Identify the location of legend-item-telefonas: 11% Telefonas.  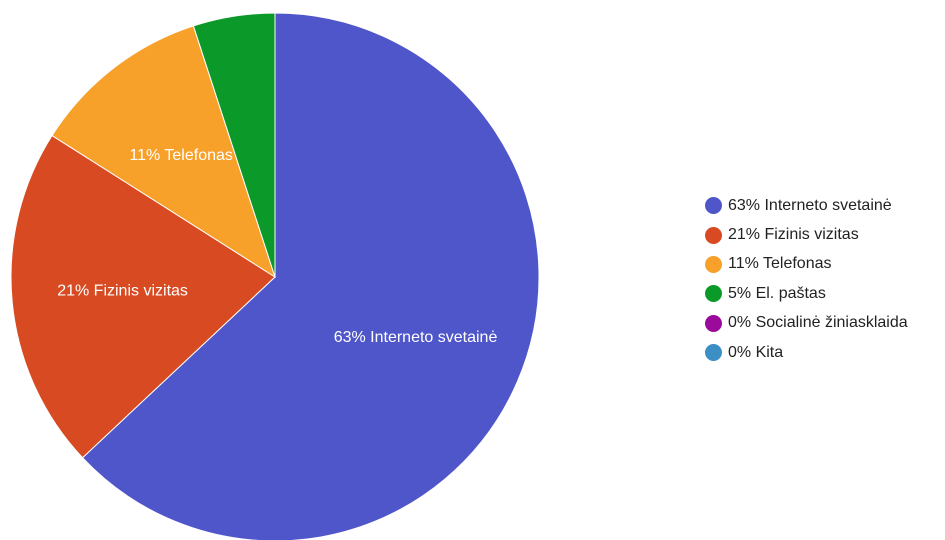
(806, 264).